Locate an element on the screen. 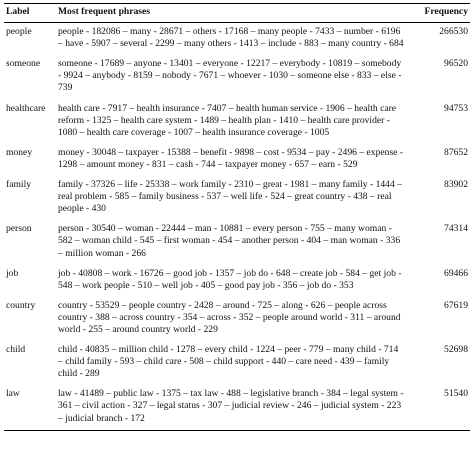 This screenshot has height=468, width=474. row-label: job is located at coordinates (12, 273).